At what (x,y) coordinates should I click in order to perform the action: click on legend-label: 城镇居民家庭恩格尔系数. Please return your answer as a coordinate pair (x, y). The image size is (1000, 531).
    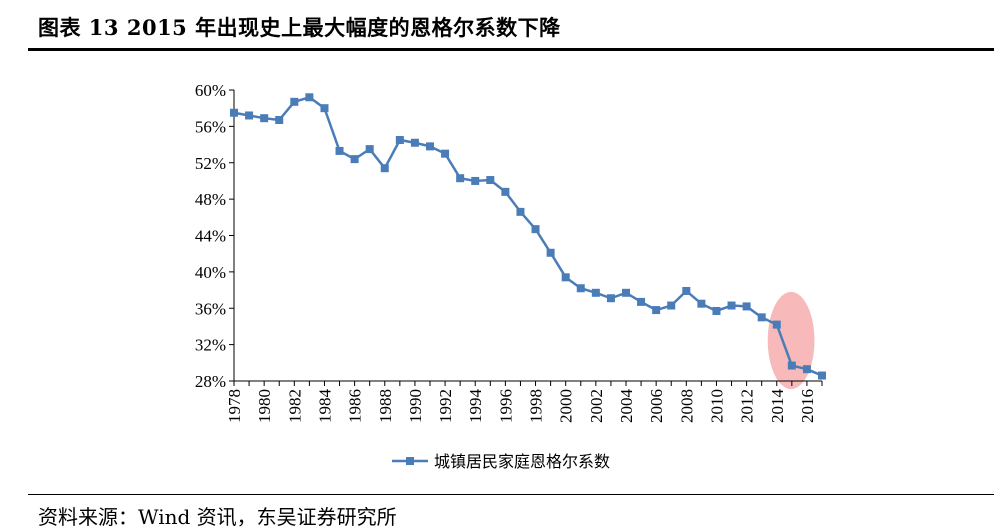
    Looking at the image, I should click on (522, 461).